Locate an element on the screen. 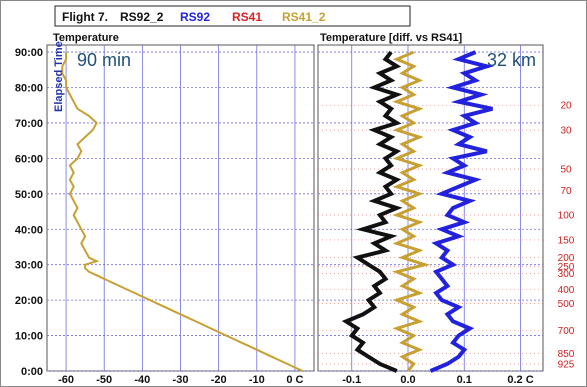 The width and height of the screenshot is (587, 387). left-x-tick-label: -50 is located at coordinates (104, 380).